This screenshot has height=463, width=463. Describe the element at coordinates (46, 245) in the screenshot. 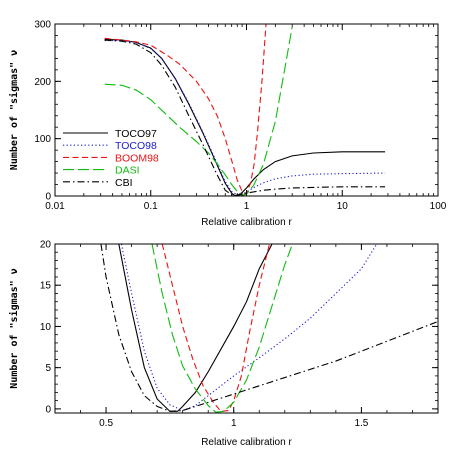

I see `y-tick-label: 20` at that location.